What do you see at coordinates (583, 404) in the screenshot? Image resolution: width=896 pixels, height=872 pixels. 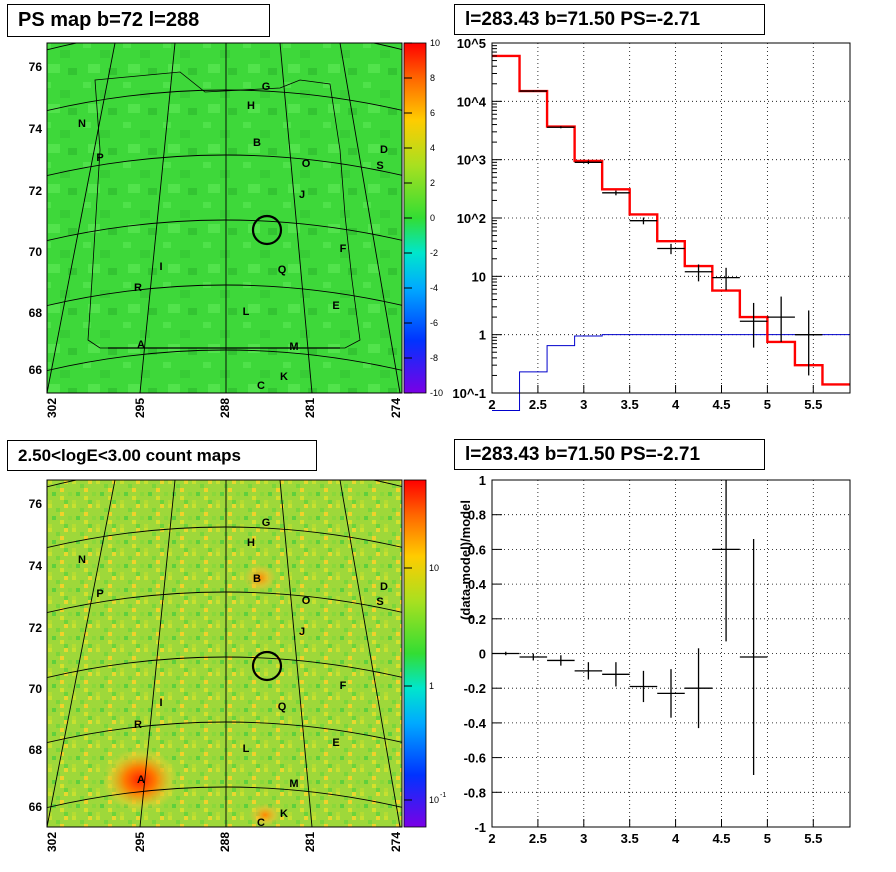 I see `spectrum-x-tick-label: 3` at bounding box center [583, 404].